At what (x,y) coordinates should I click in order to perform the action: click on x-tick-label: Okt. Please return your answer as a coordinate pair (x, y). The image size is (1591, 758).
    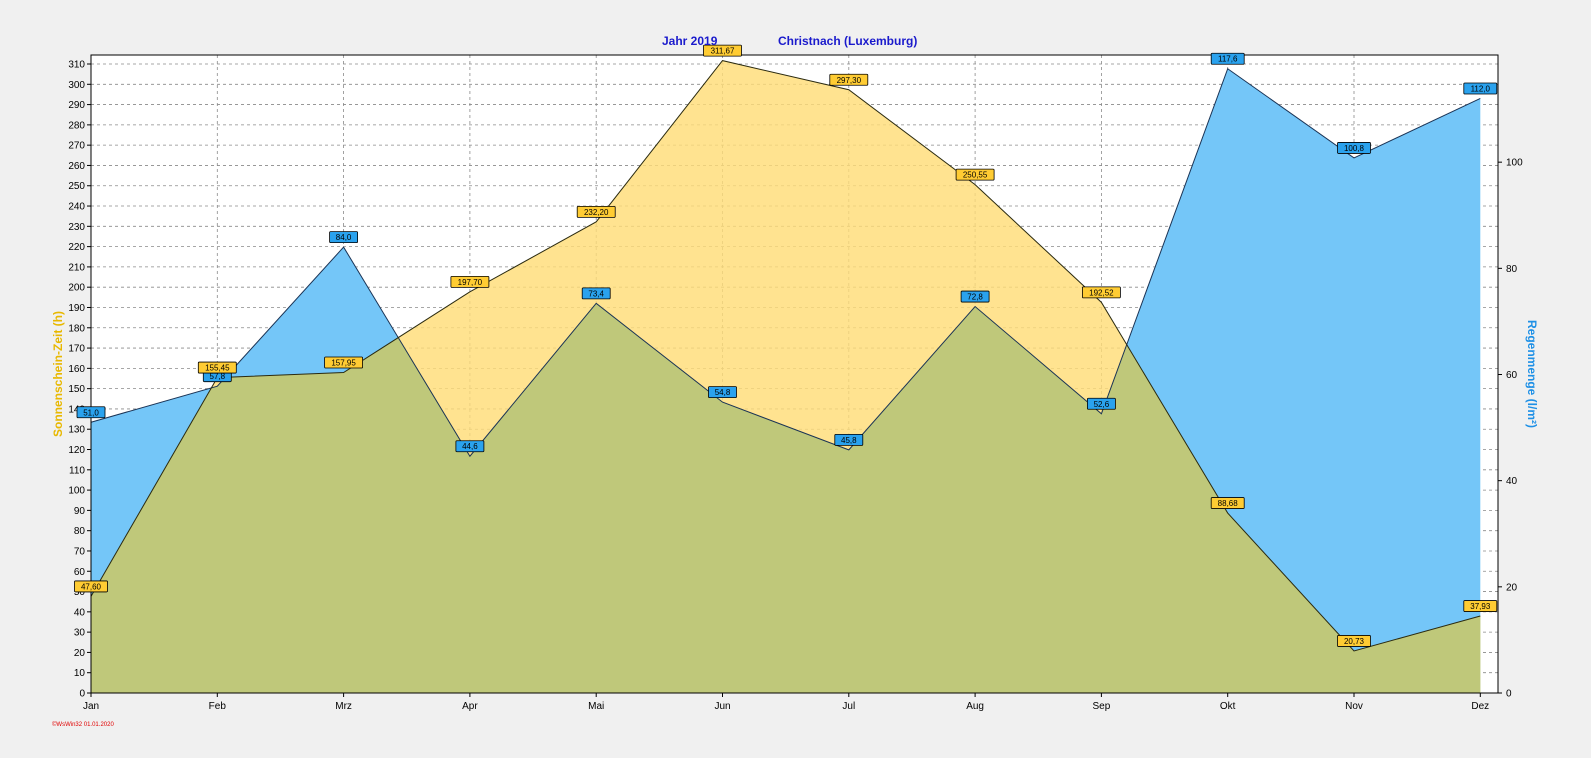
    Looking at the image, I should click on (1228, 706).